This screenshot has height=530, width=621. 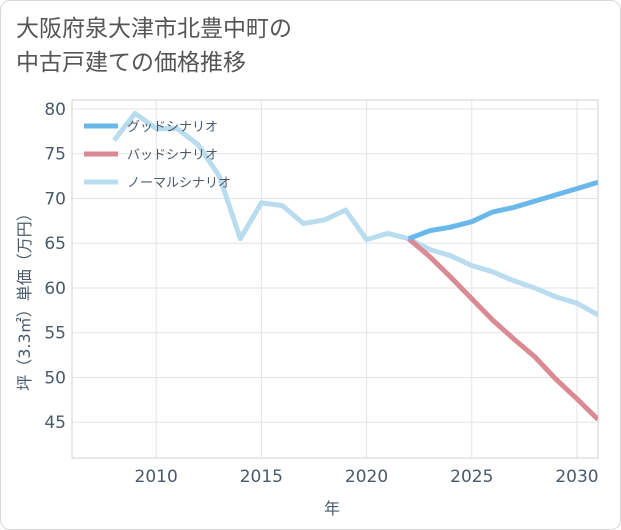 What do you see at coordinates (24, 297) in the screenshot?
I see `y-axis-title: 坪（3.3㎡）単価（万円）` at bounding box center [24, 297].